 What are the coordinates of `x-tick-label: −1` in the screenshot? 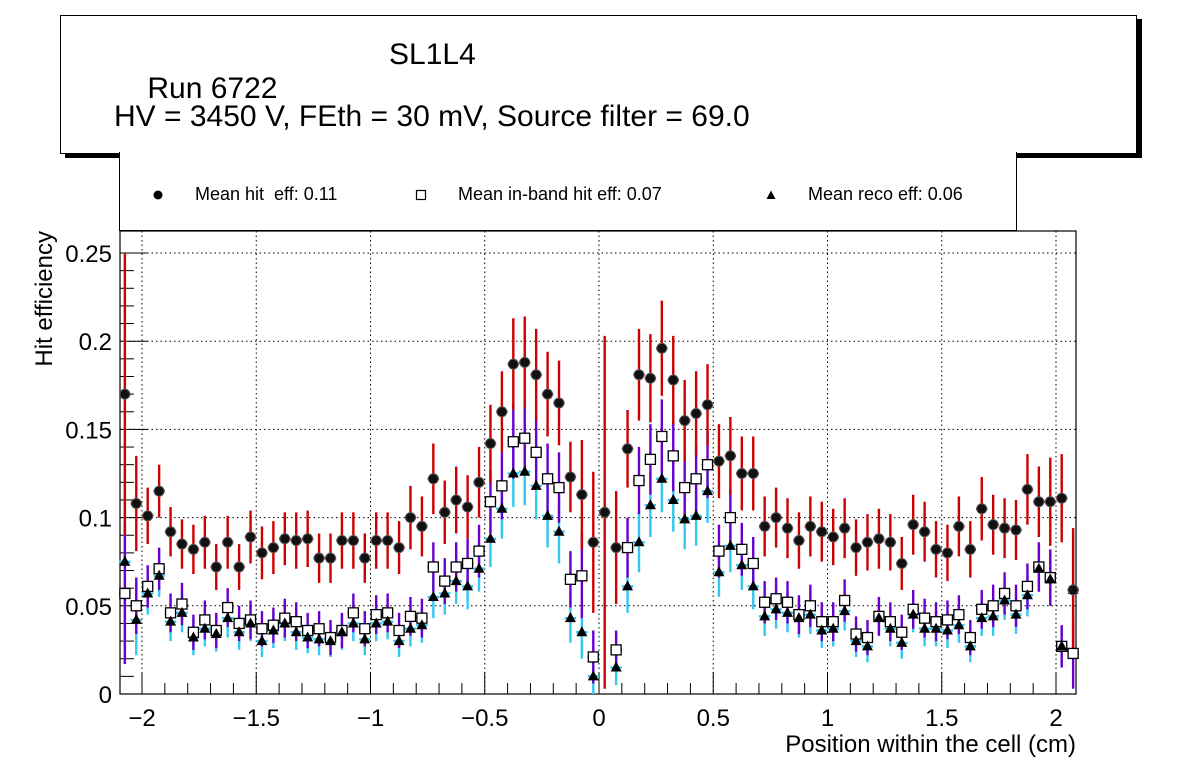 It's located at (370, 718).